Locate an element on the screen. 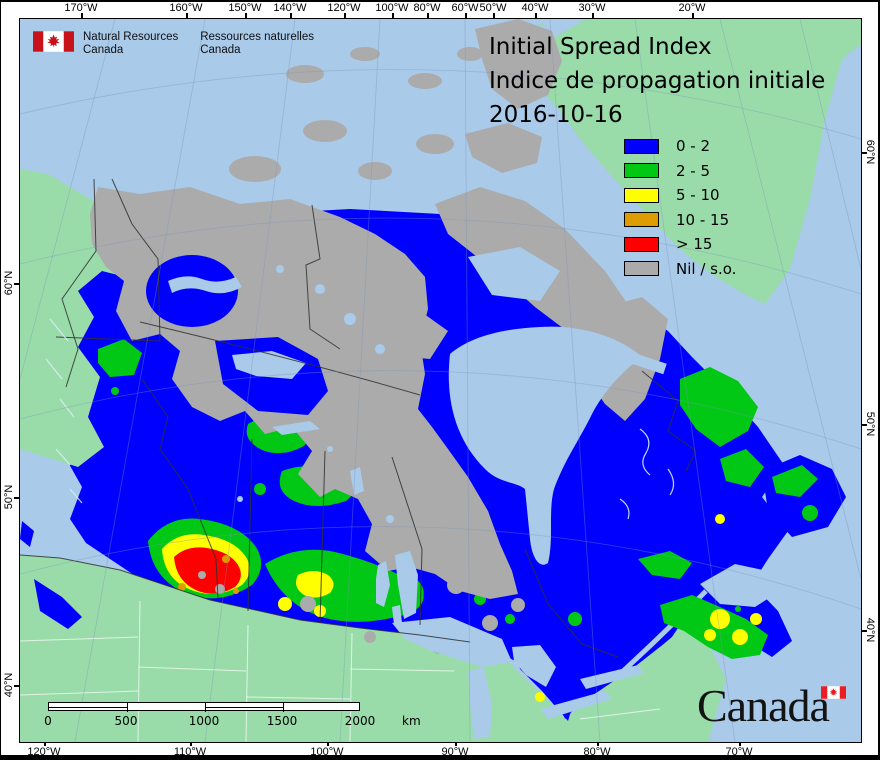 This screenshot has width=880, height=760. legend-label: 10 - 15 is located at coordinates (703, 219).